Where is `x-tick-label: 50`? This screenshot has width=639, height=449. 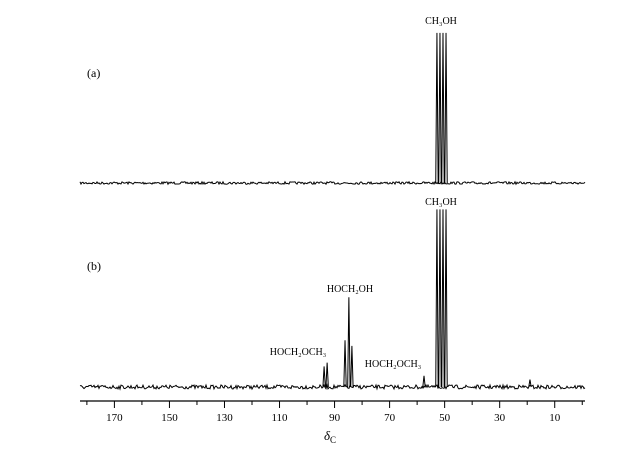
x-tick-label: 50 is located at coordinates (445, 418).